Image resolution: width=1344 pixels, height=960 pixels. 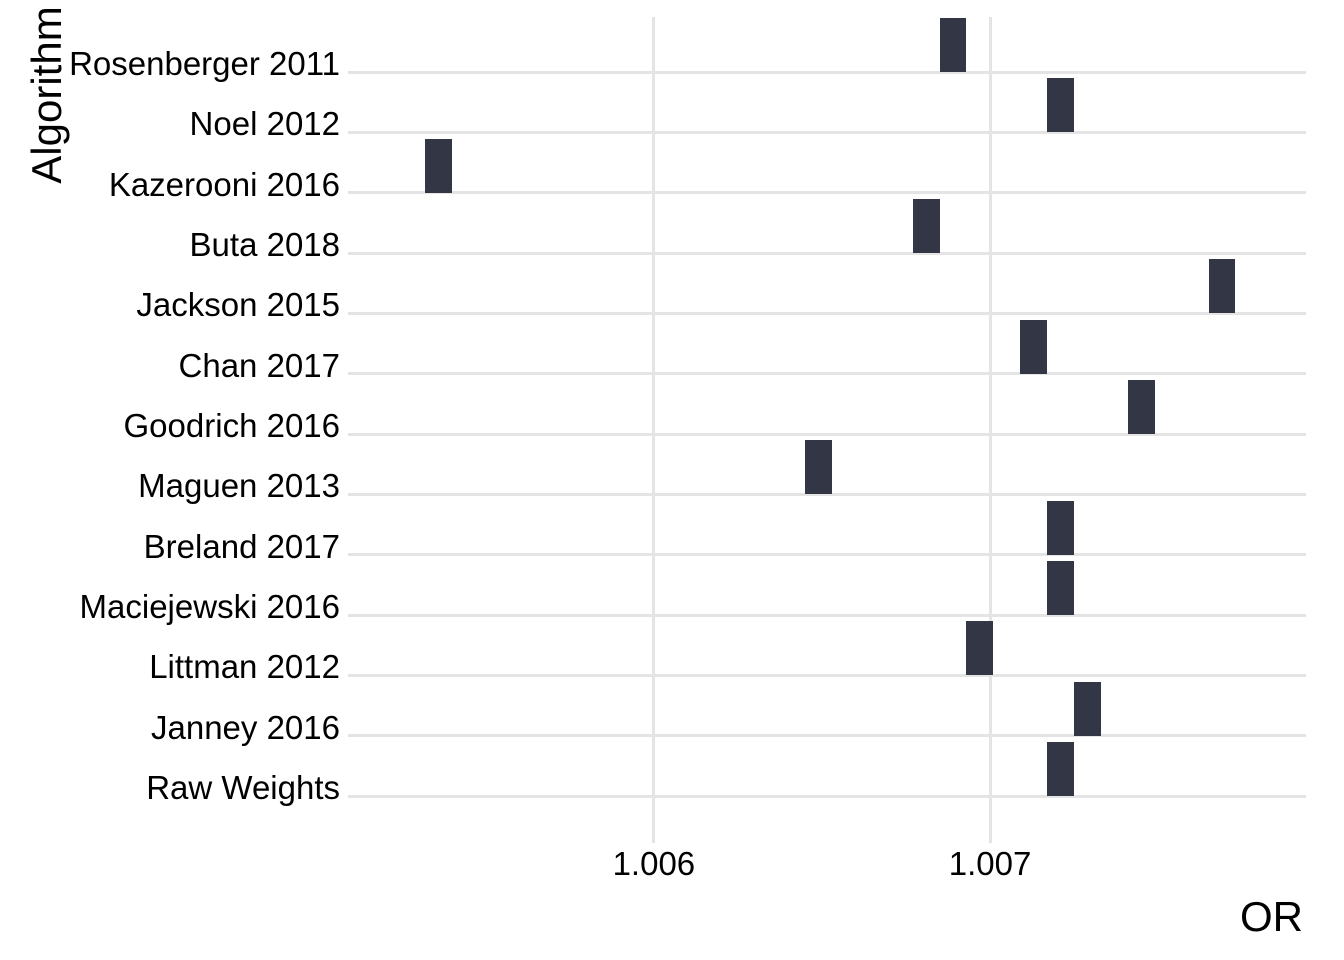 I want to click on category-label: Chan 2017, so click(x=259, y=365).